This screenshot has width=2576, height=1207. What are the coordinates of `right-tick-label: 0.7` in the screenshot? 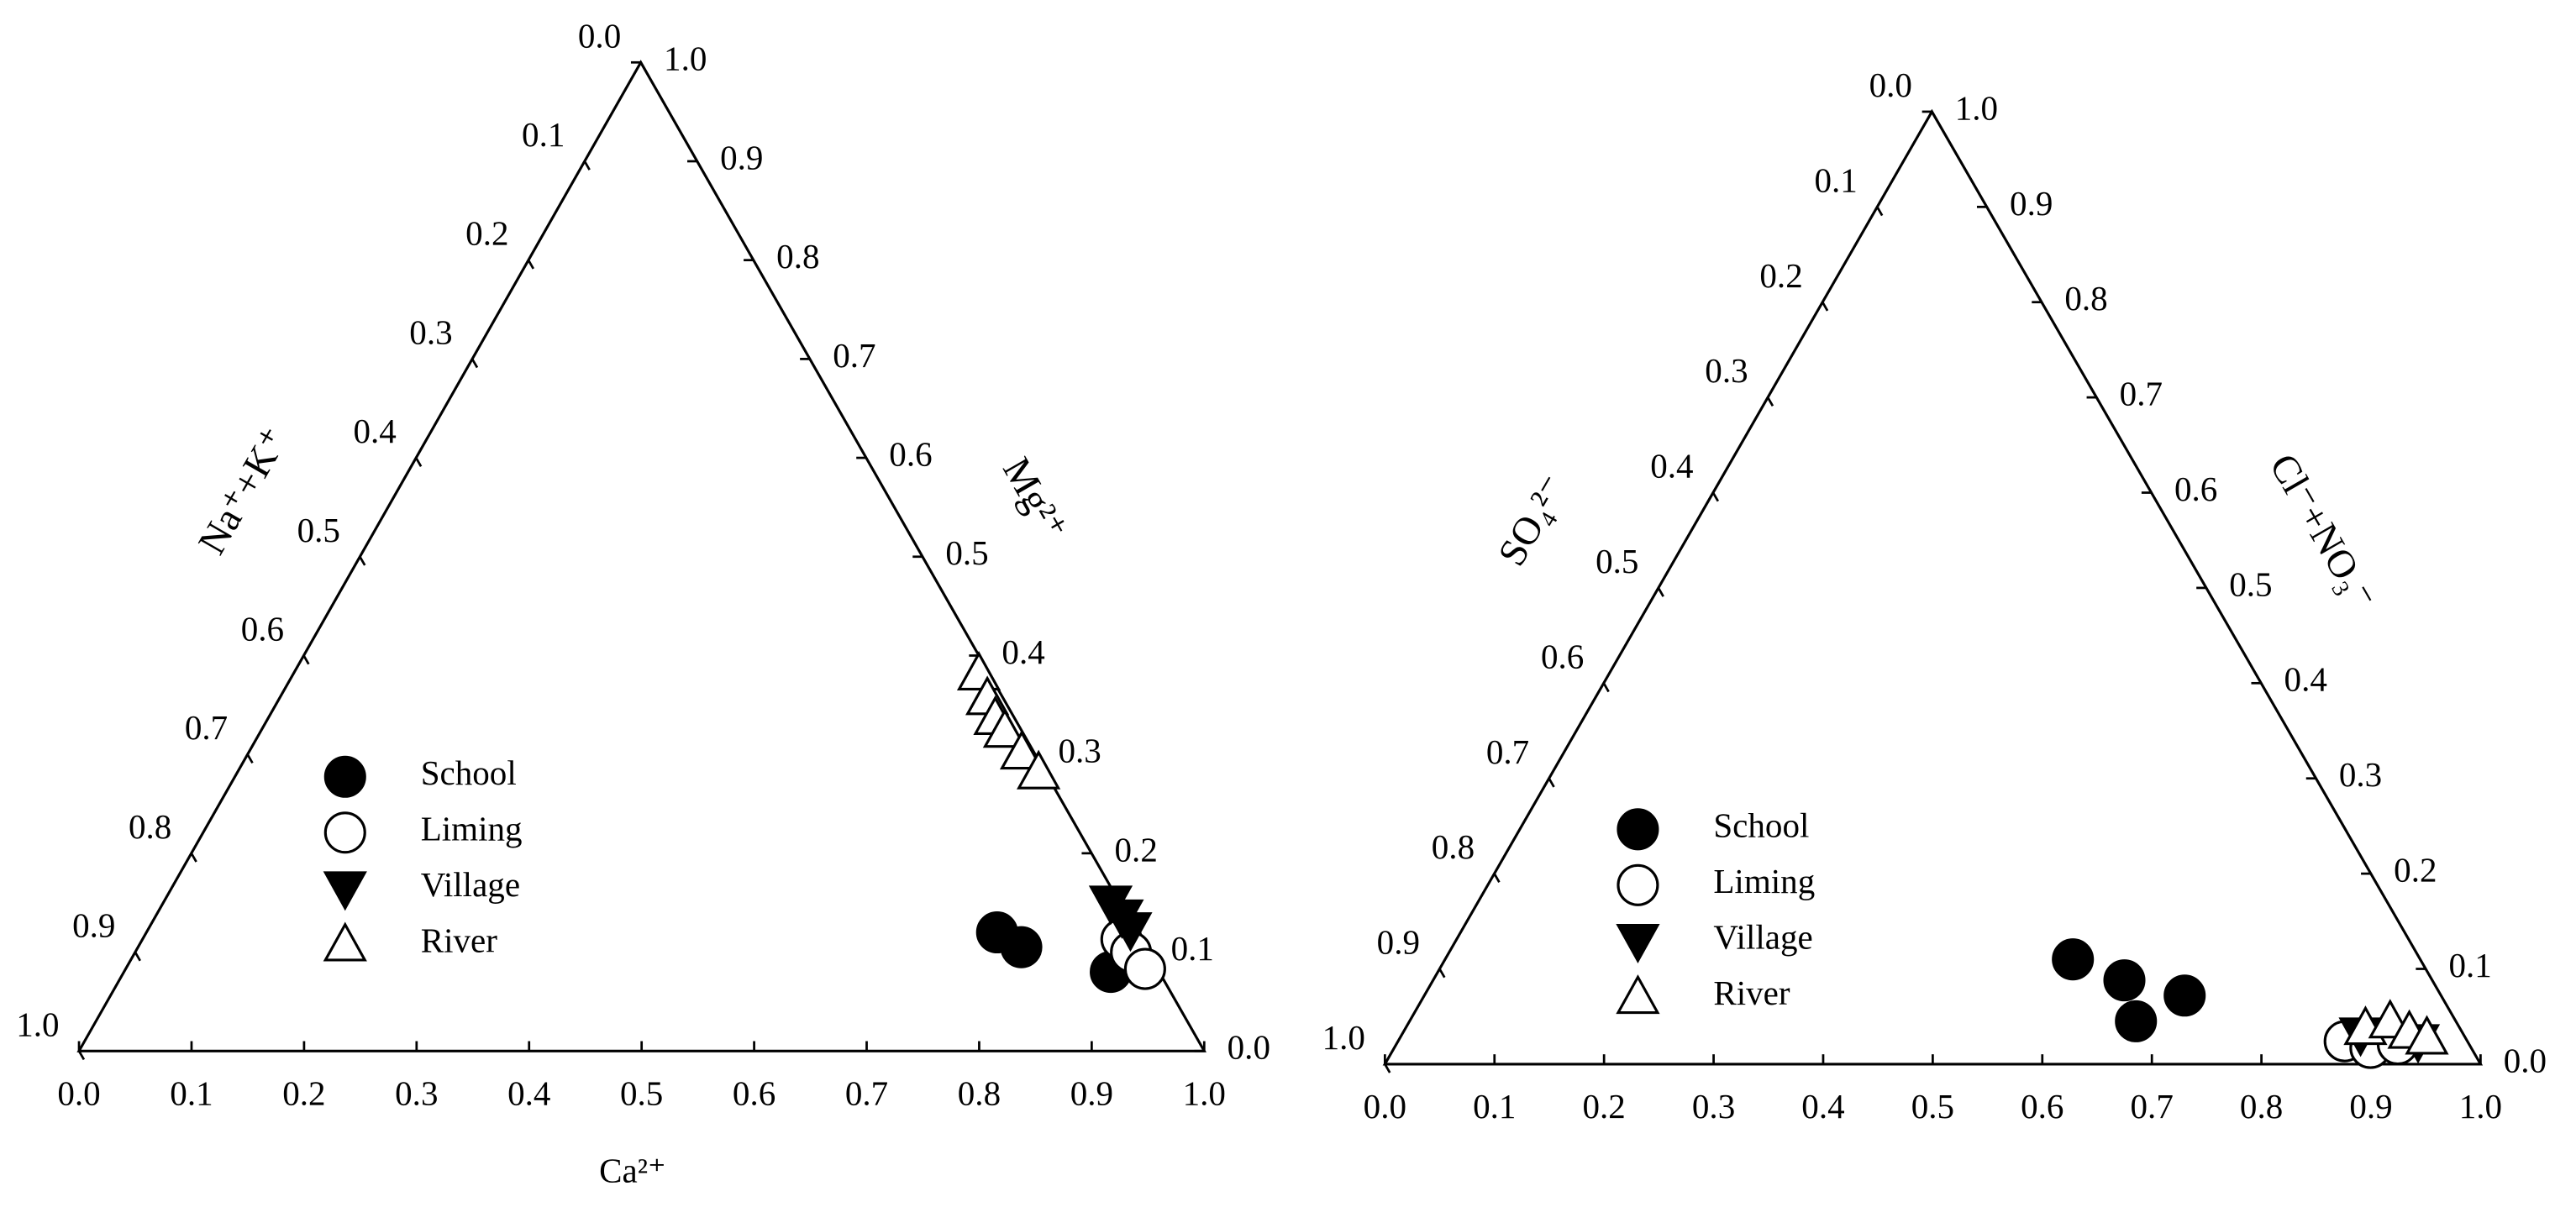 It's located at (2141, 394).